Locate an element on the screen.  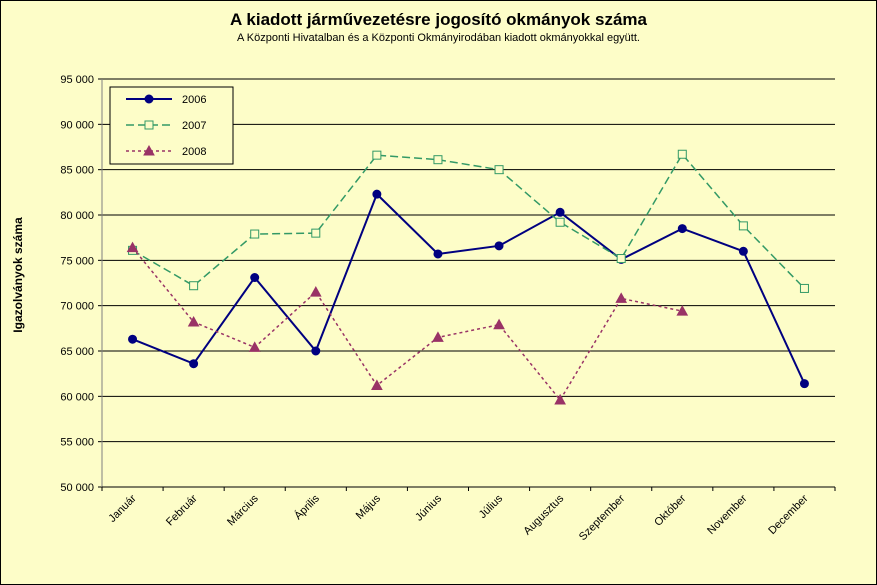
y-tick-label: 60 000 is located at coordinates (77, 397).